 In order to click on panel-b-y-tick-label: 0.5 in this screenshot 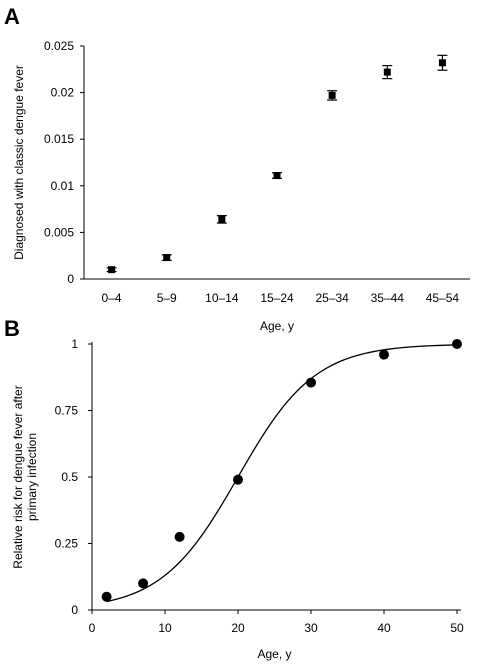, I will do `click(69, 477)`.